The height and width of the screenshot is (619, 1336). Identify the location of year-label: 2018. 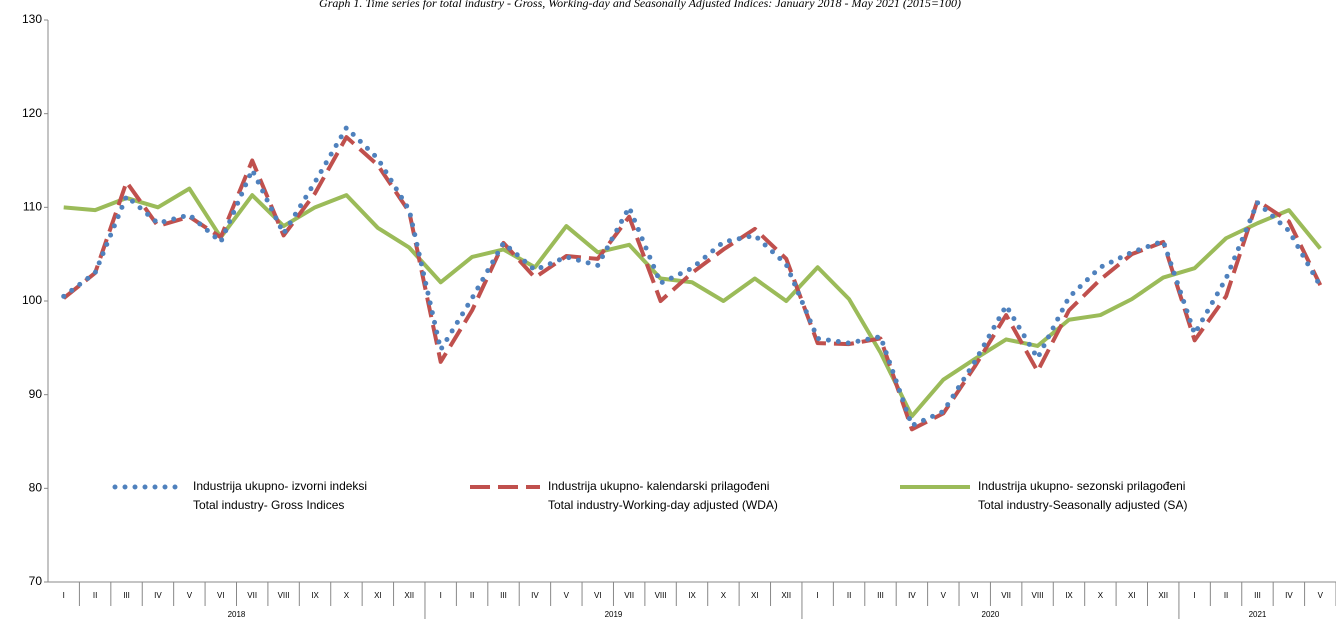
(237, 614).